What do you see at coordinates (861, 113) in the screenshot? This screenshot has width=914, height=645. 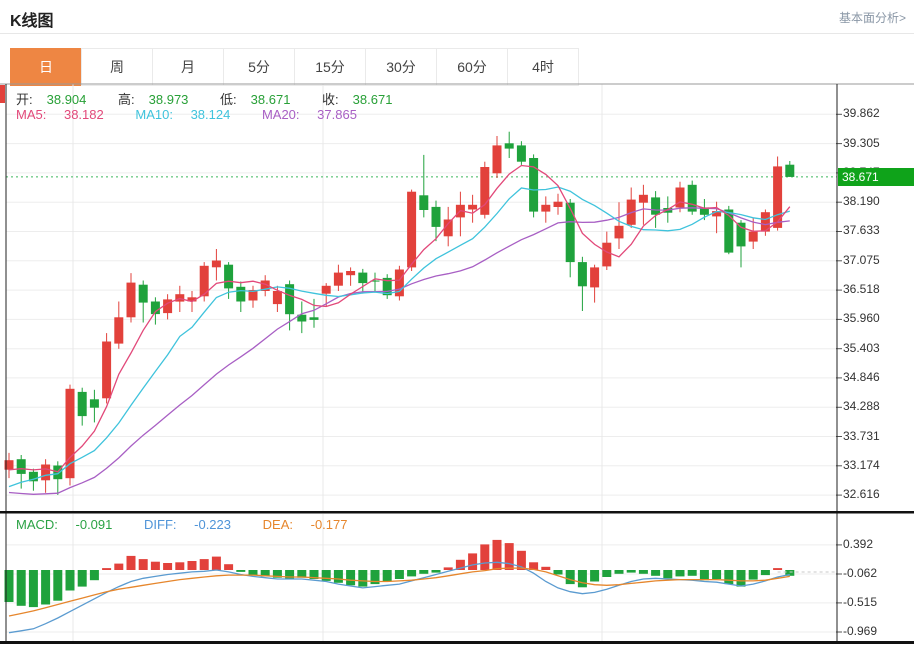 I see `price-tick-label: 39.862` at bounding box center [861, 113].